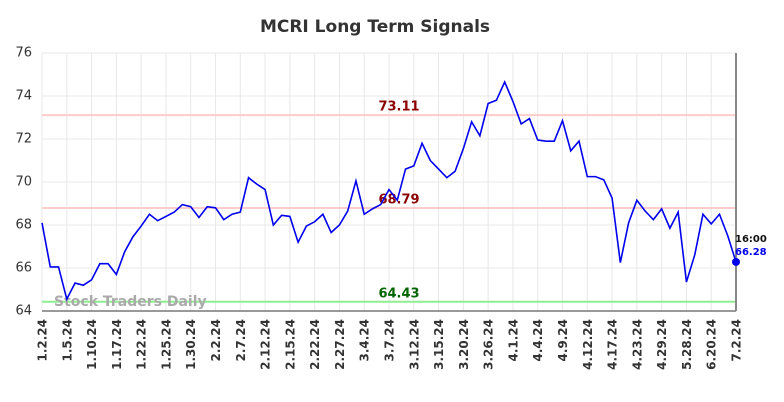 The width and height of the screenshot is (784, 402). What do you see at coordinates (23, 268) in the screenshot?
I see `y-tick-label: 66` at bounding box center [23, 268].